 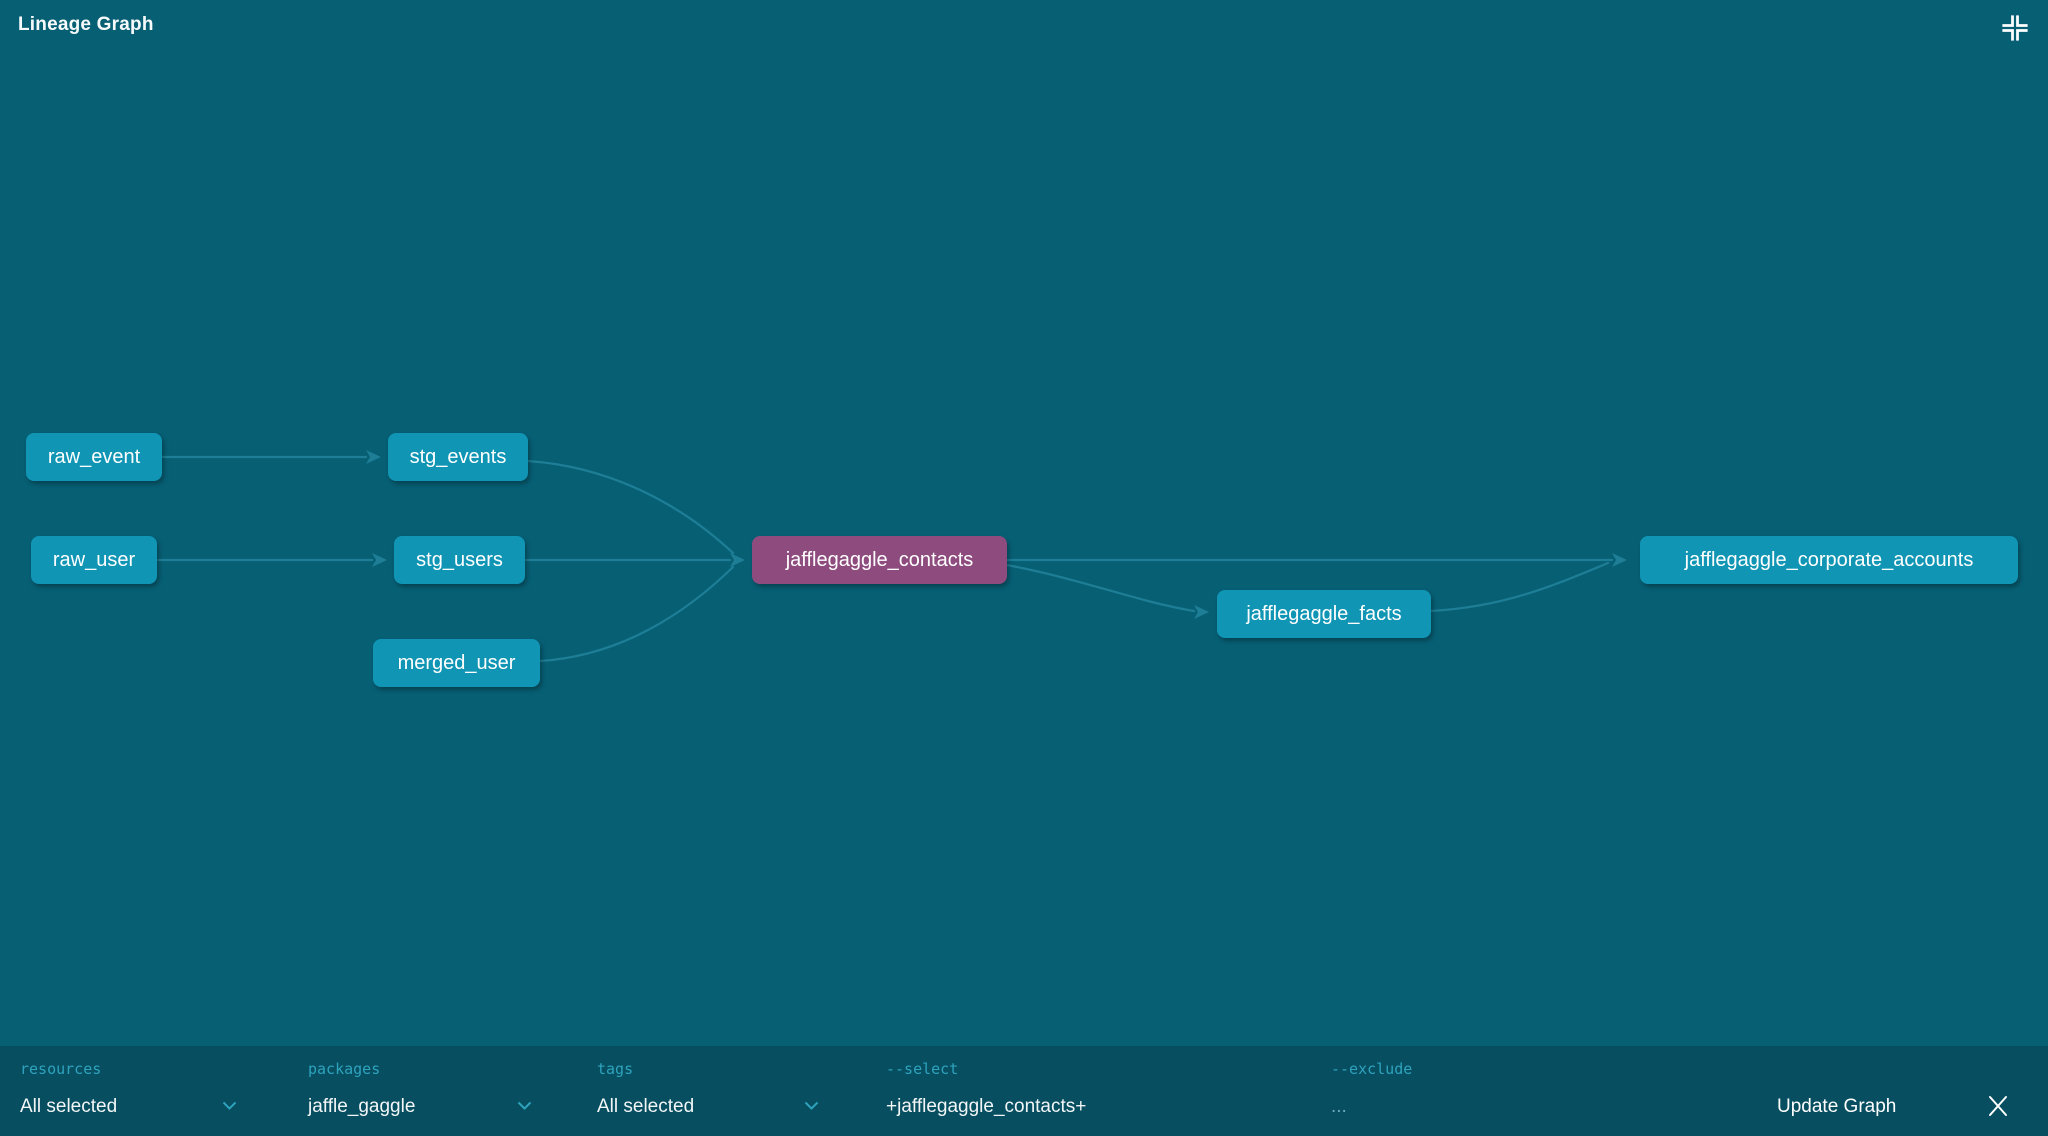 I want to click on arrowhead-facts, so click(x=1201, y=612).